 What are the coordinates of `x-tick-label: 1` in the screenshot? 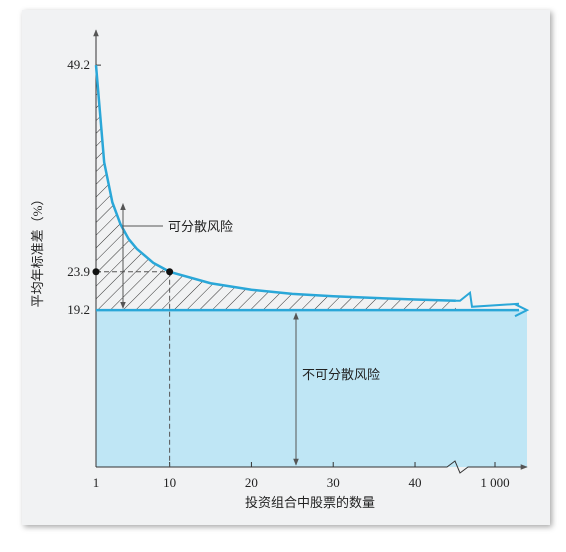 It's located at (96, 482).